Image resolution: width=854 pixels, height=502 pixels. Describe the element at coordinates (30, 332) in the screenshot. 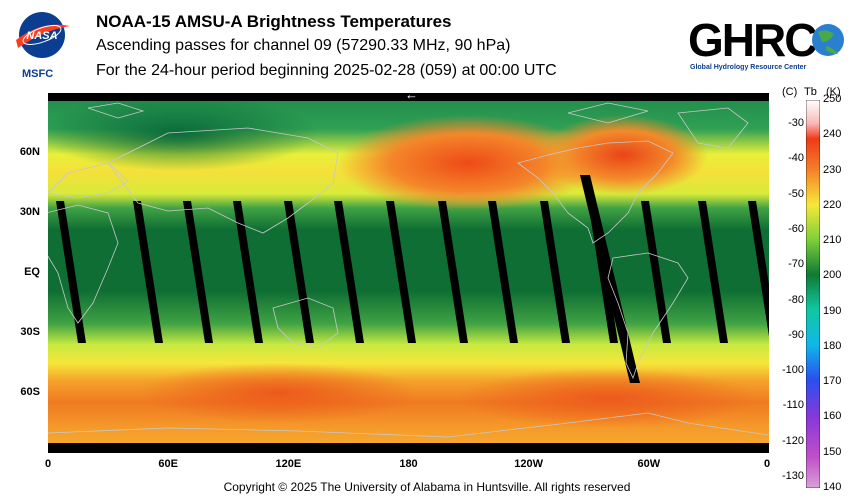

I see `lat-label: 30S` at that location.